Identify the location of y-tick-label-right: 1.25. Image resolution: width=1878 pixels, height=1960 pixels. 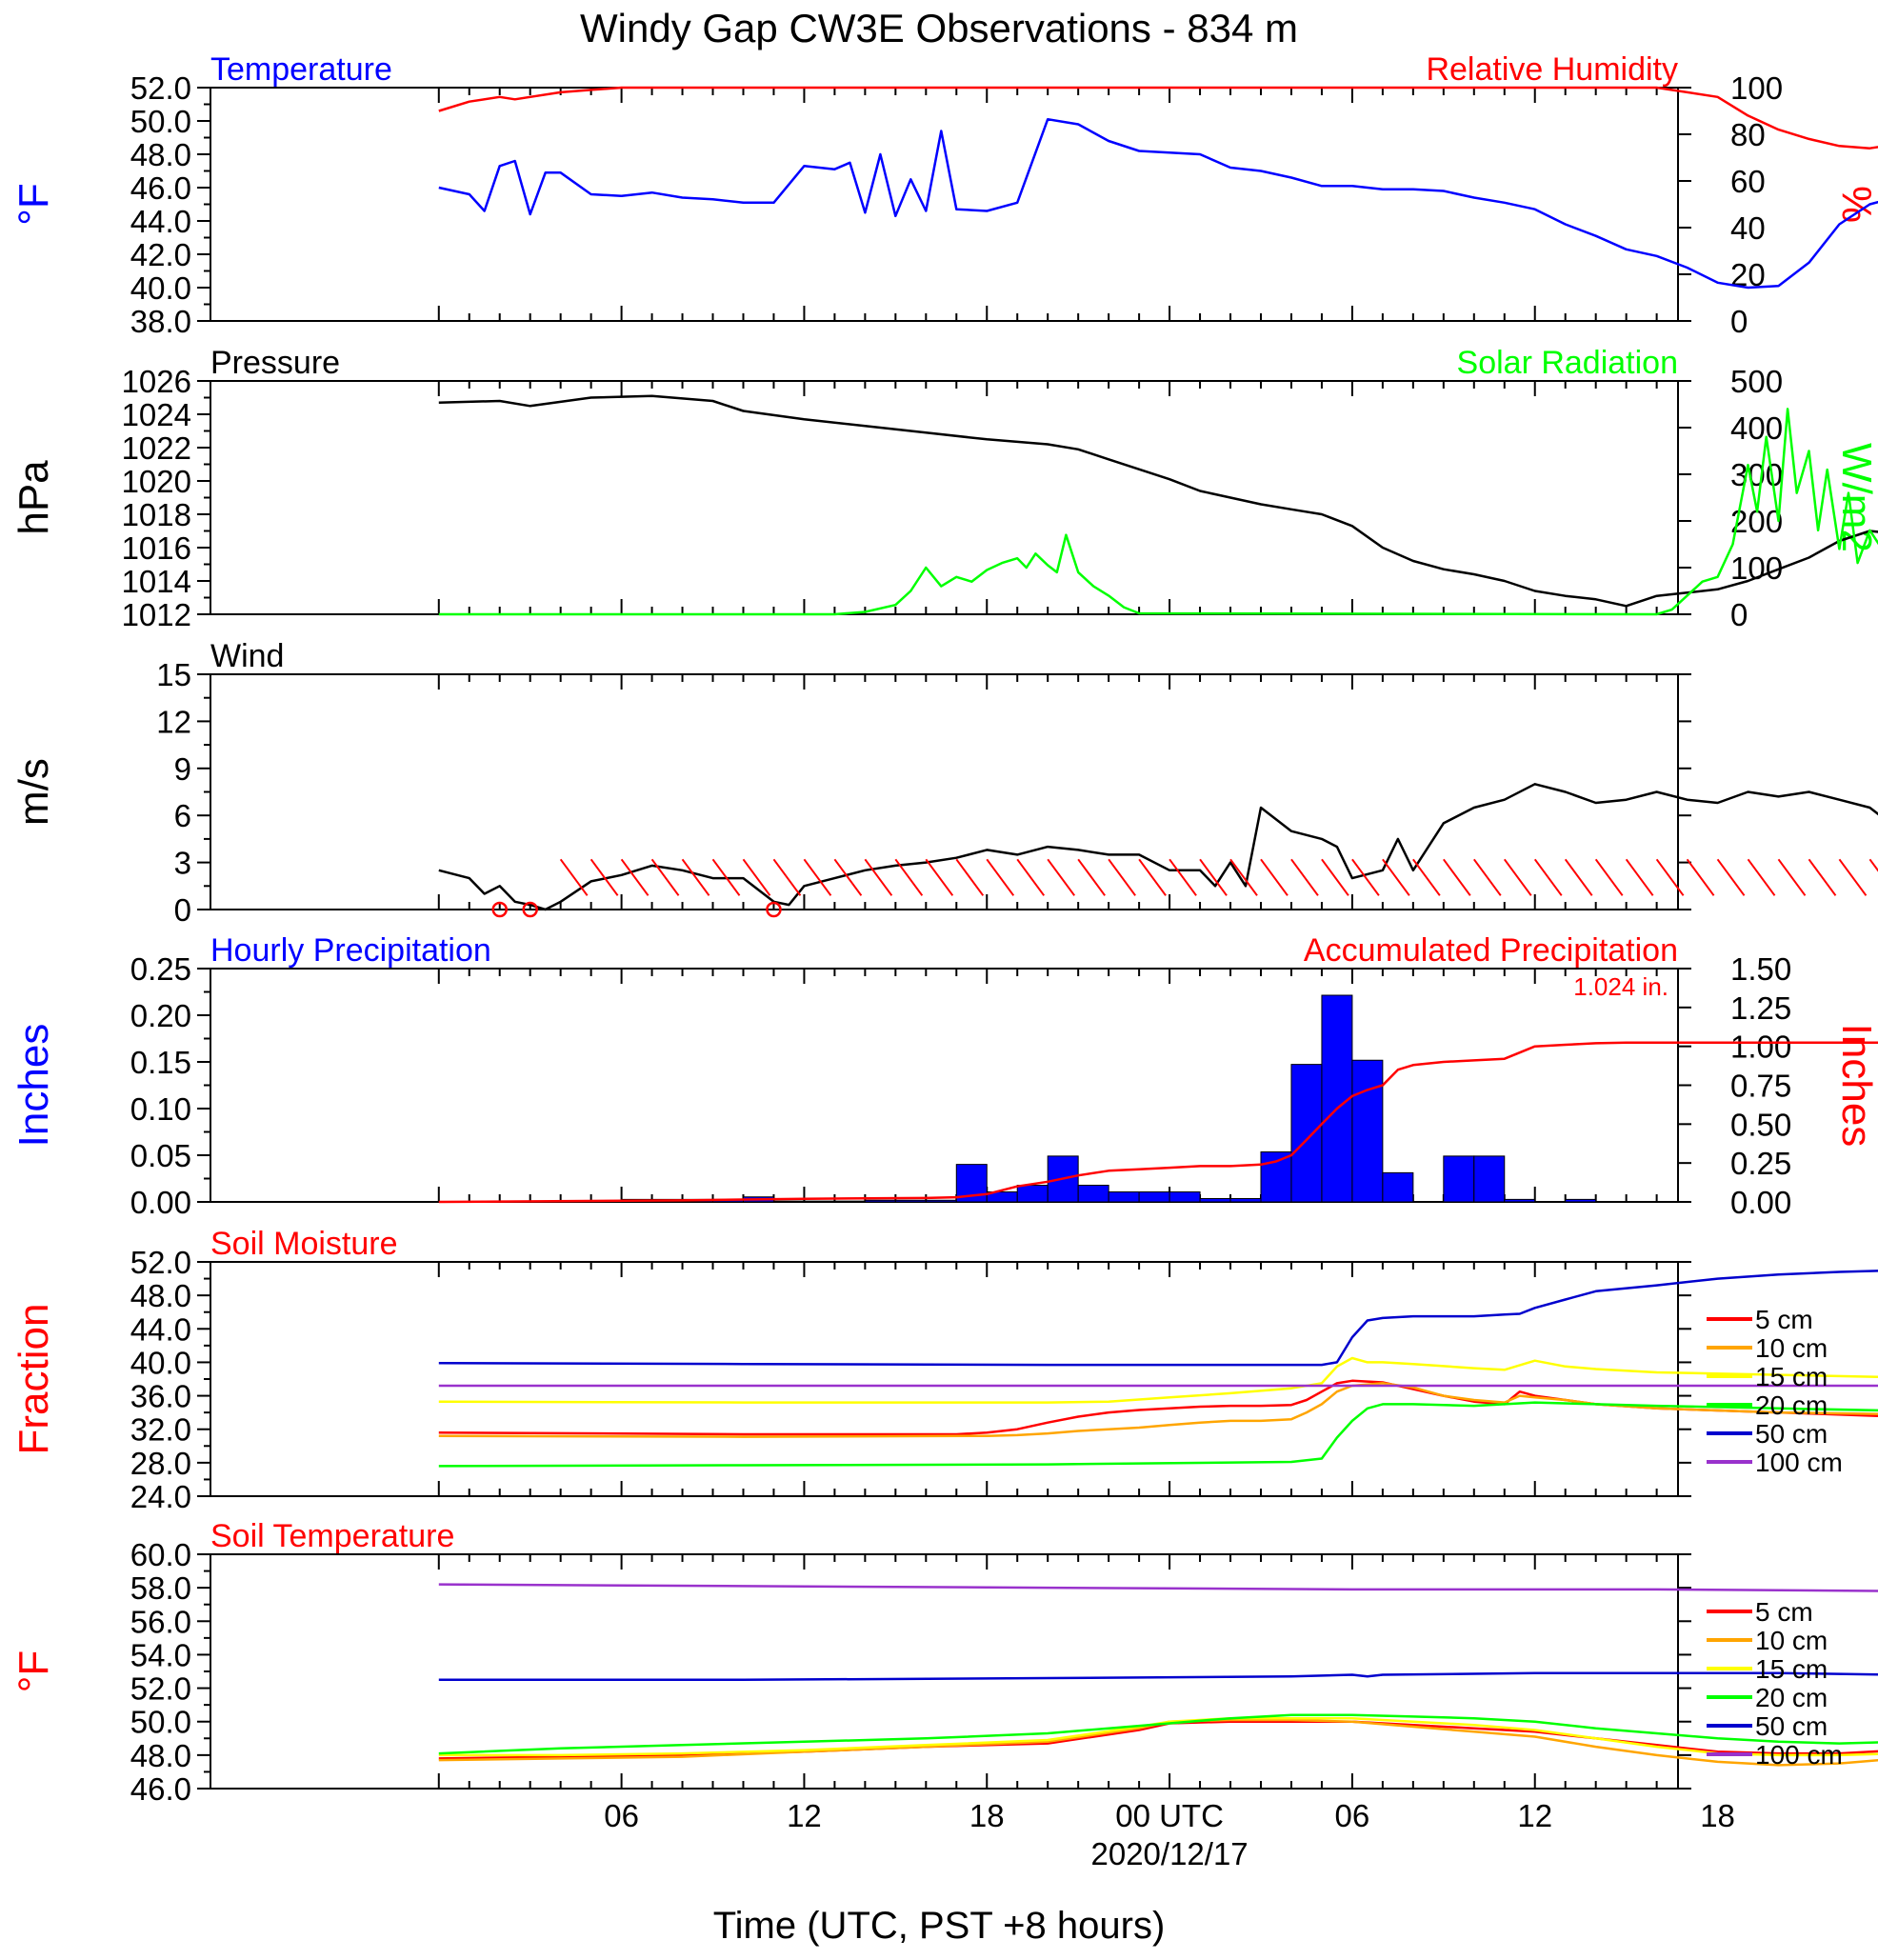
(1760, 1008).